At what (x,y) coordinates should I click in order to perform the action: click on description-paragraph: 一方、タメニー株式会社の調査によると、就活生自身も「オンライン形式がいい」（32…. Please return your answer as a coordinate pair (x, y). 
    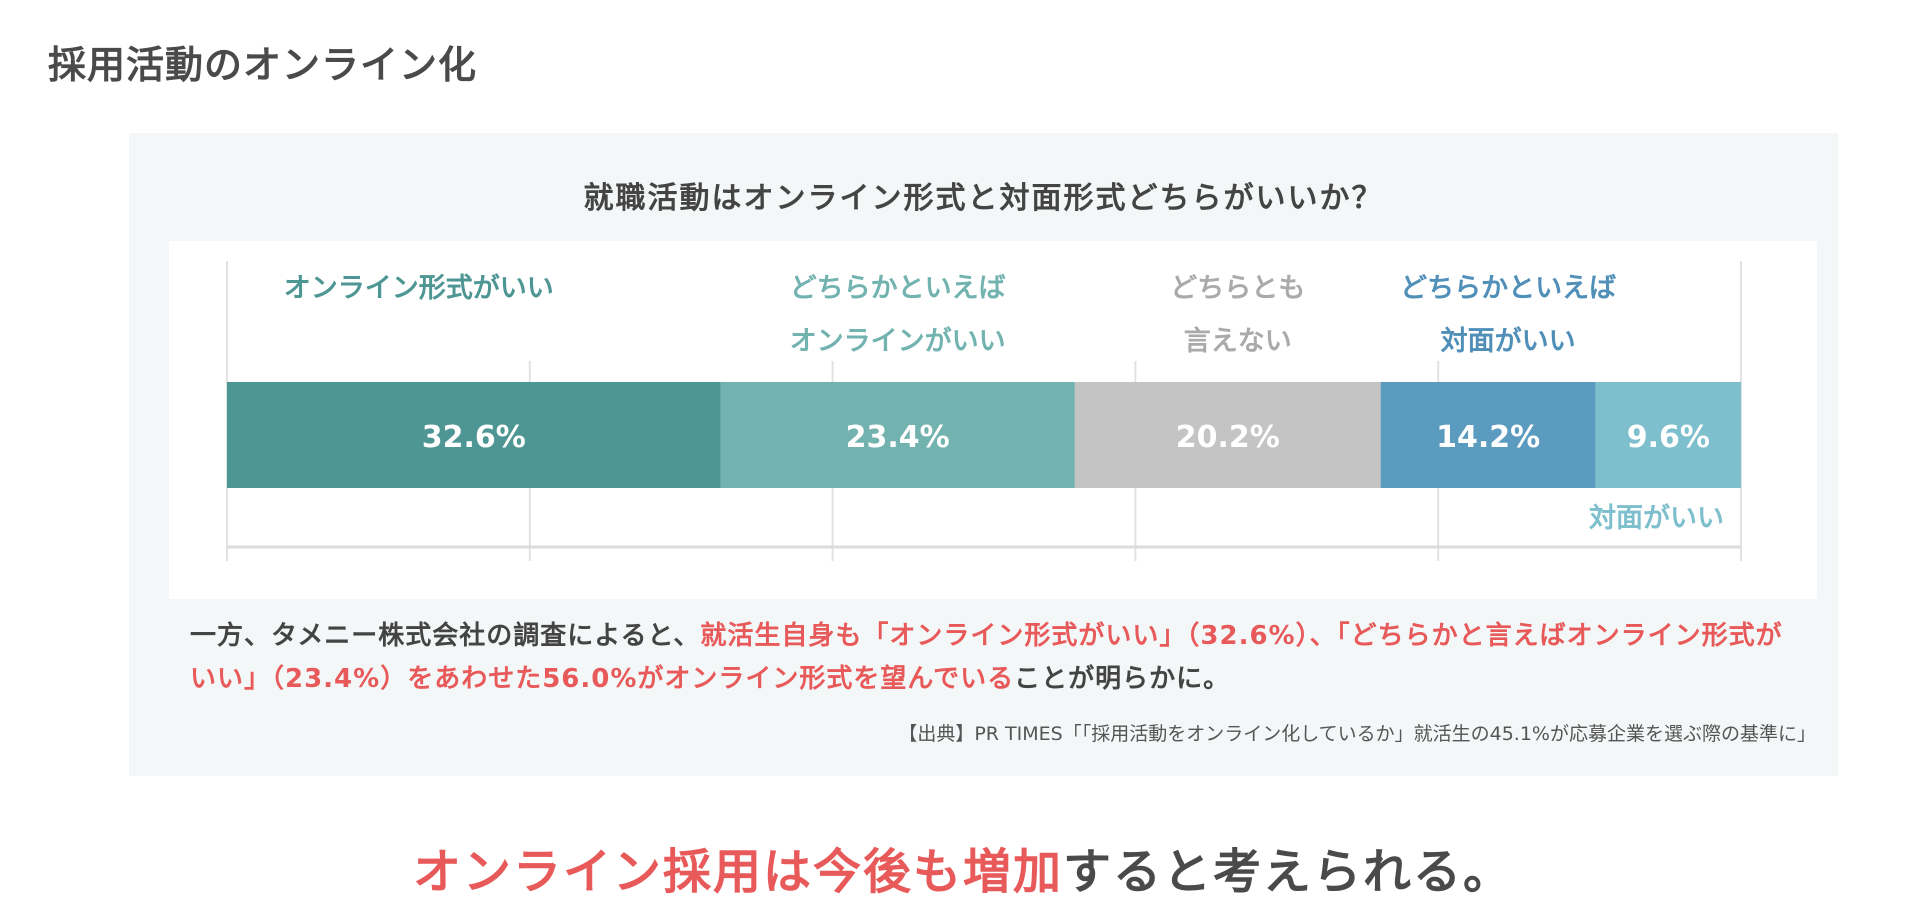
    Looking at the image, I should click on (990, 658).